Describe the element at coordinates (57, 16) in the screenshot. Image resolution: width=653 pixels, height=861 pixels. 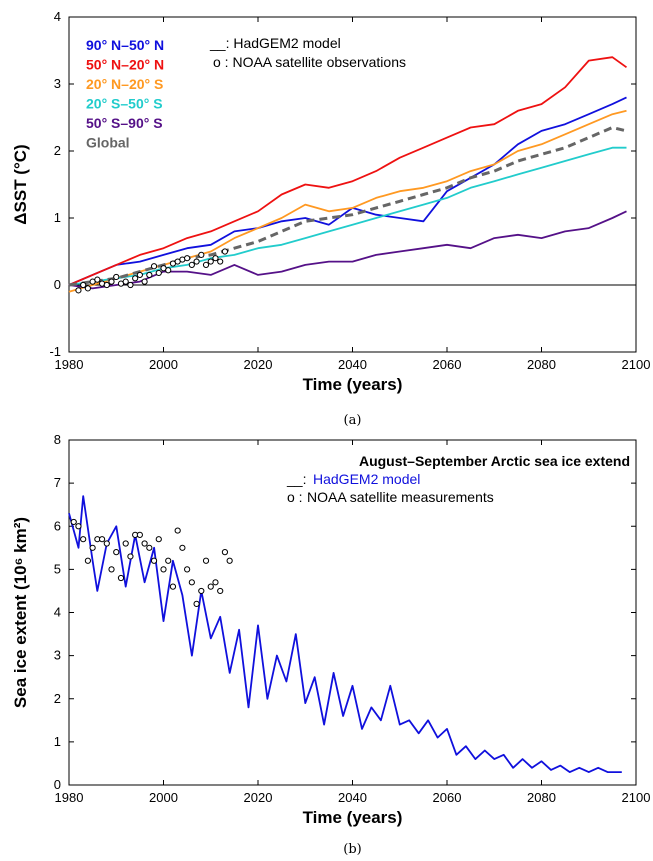
I see `y-tick-label: 4` at that location.